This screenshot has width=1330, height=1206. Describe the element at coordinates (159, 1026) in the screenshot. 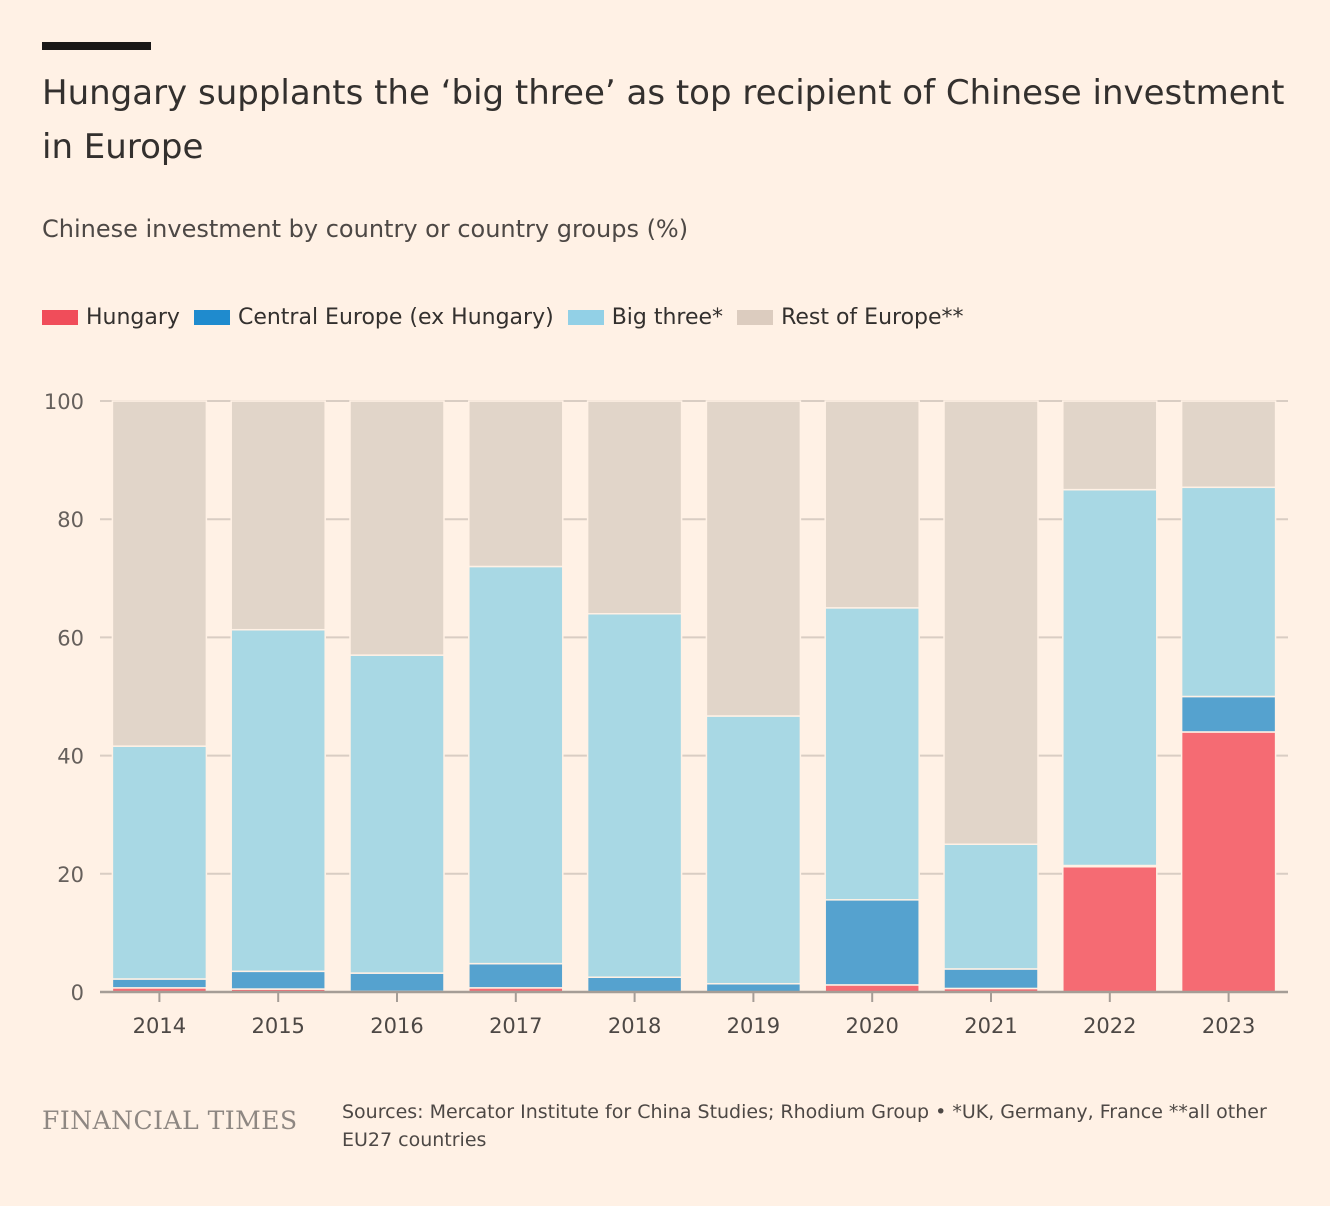

I see `x-tick-label: 2014` at that location.